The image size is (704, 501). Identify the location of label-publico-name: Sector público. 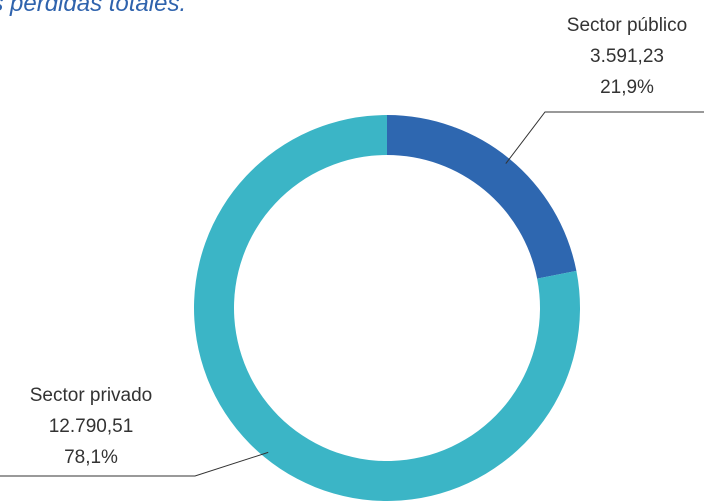
(627, 25).